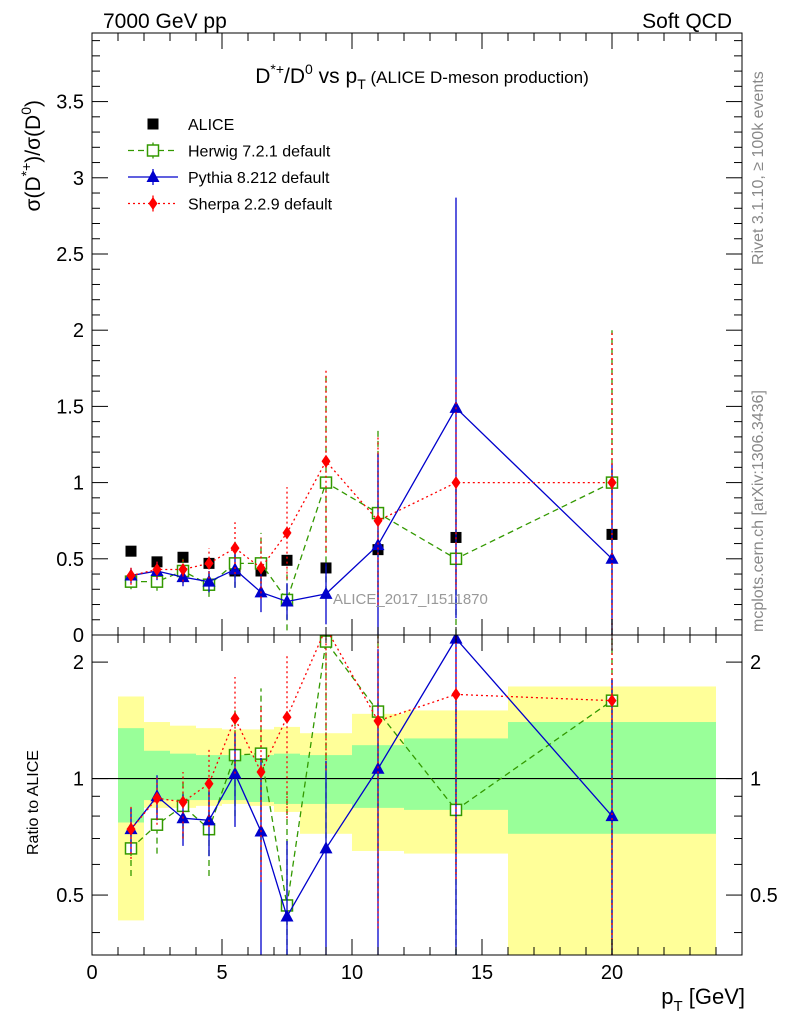 The image size is (786, 1024). What do you see at coordinates (260, 205) in the screenshot?
I see `legend-label: Sherpa 2.2.9 default` at bounding box center [260, 205].